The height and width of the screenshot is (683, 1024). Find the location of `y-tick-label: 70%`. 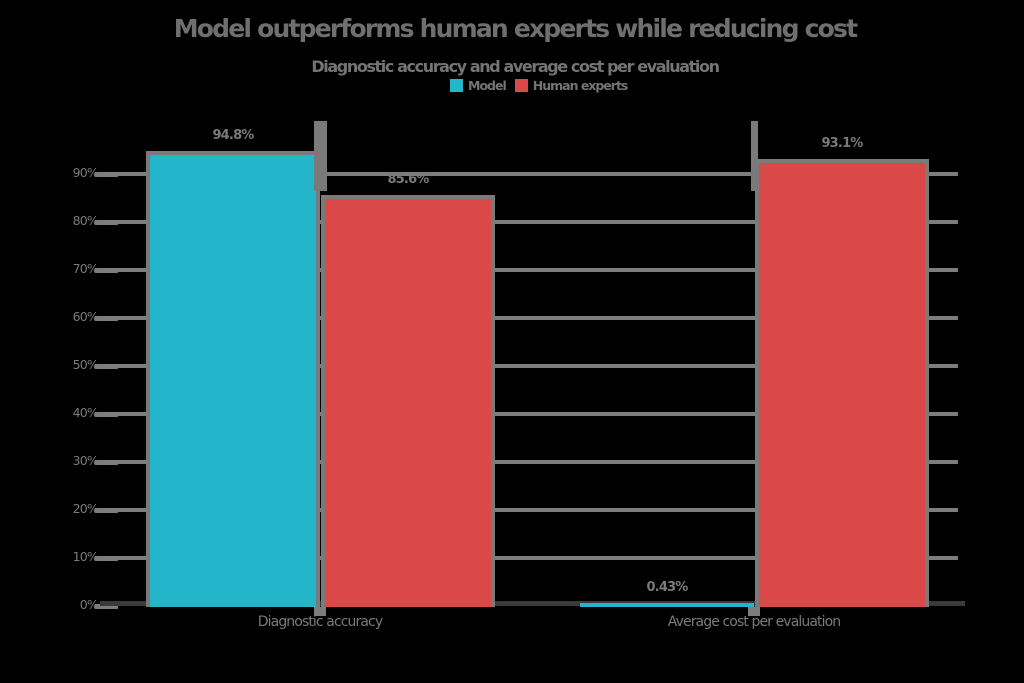

y-tick-label: 70% is located at coordinates (85, 268).